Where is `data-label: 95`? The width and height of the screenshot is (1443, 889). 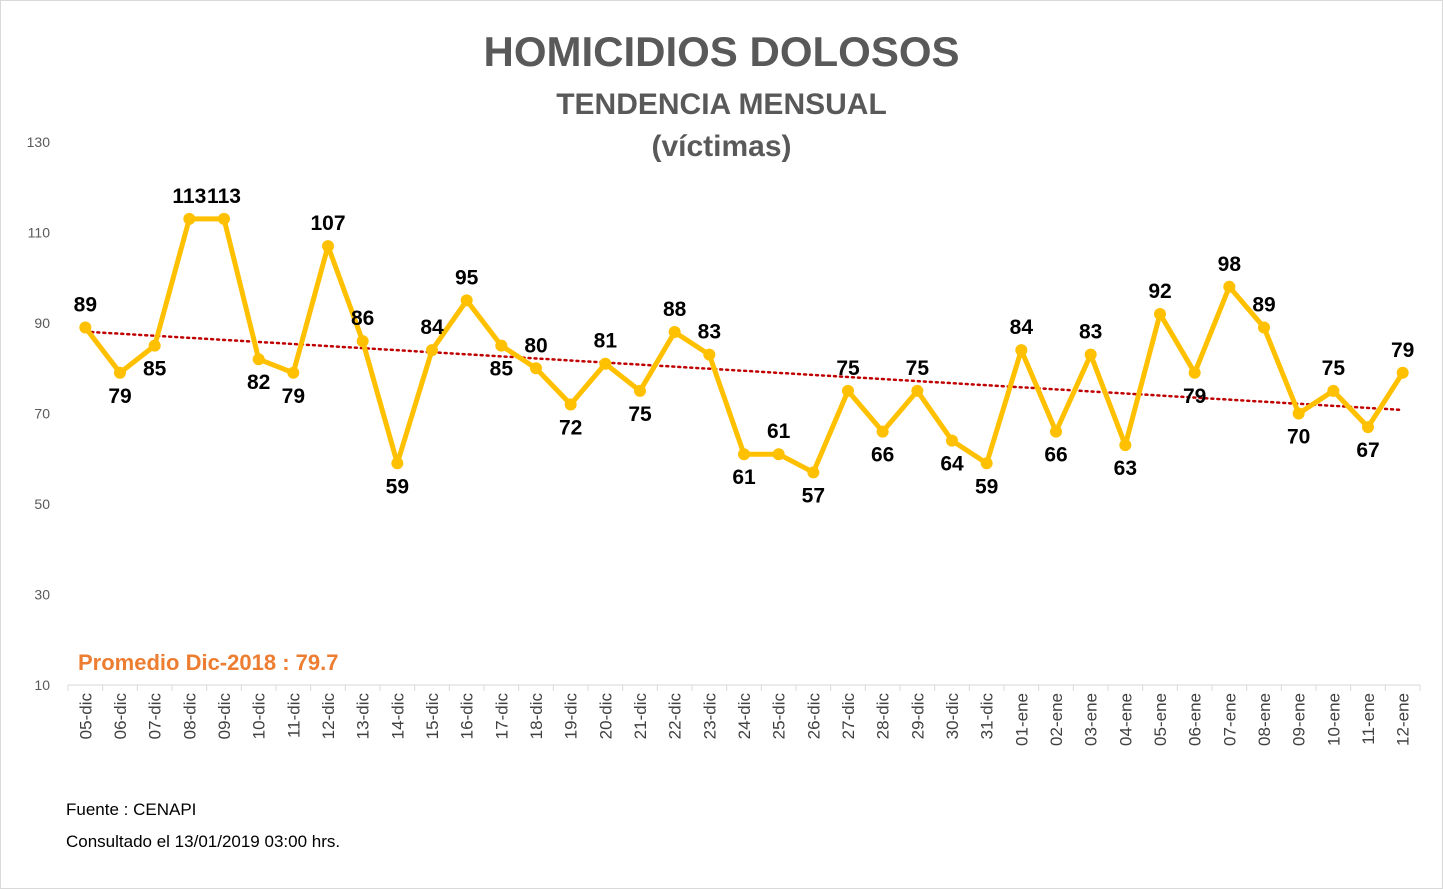 data-label: 95 is located at coordinates (467, 277).